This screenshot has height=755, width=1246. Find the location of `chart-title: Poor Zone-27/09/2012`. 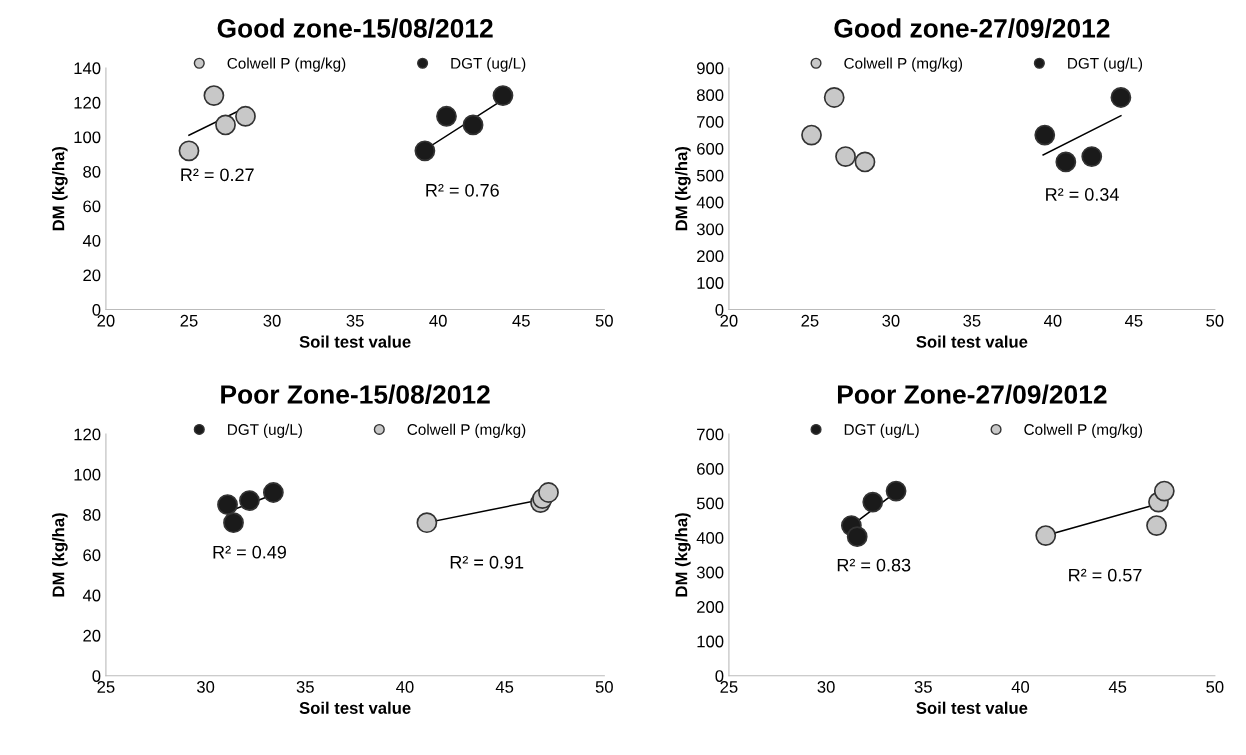

chart-title: Poor Zone-27/09/2012 is located at coordinates (972, 394).